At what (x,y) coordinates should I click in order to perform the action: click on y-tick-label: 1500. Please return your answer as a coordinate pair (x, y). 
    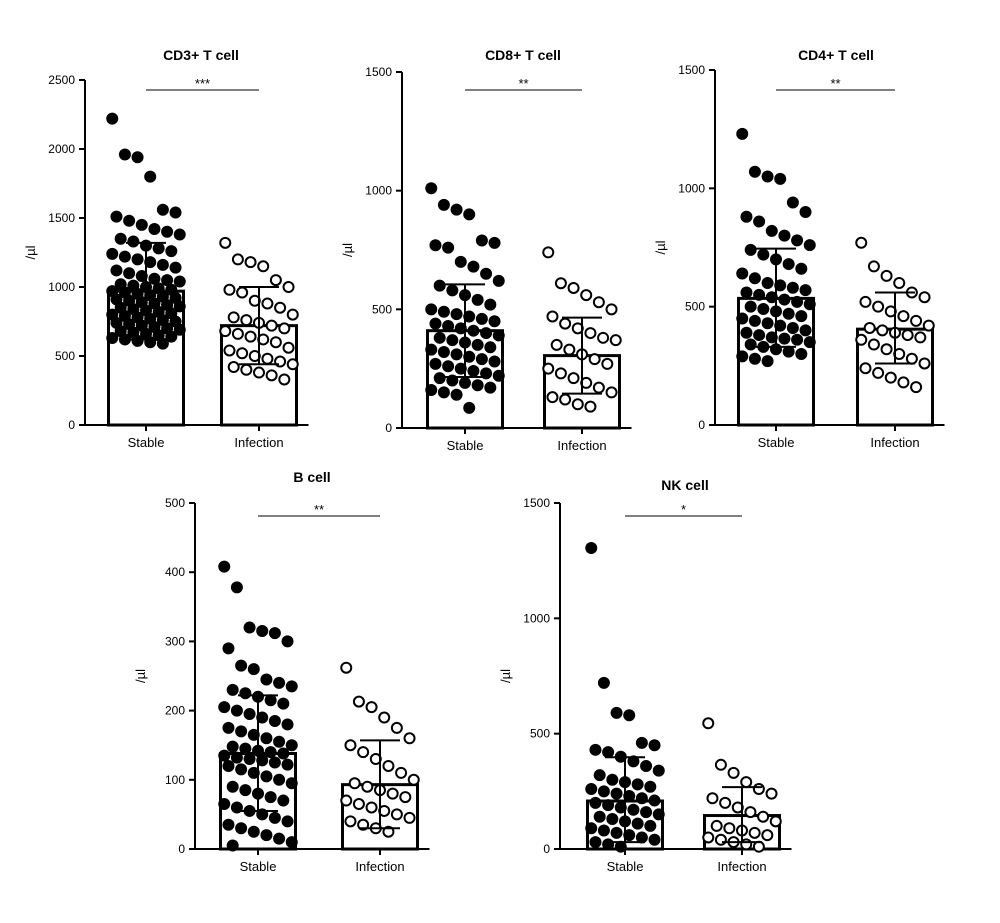
    Looking at the image, I should click on (536, 503).